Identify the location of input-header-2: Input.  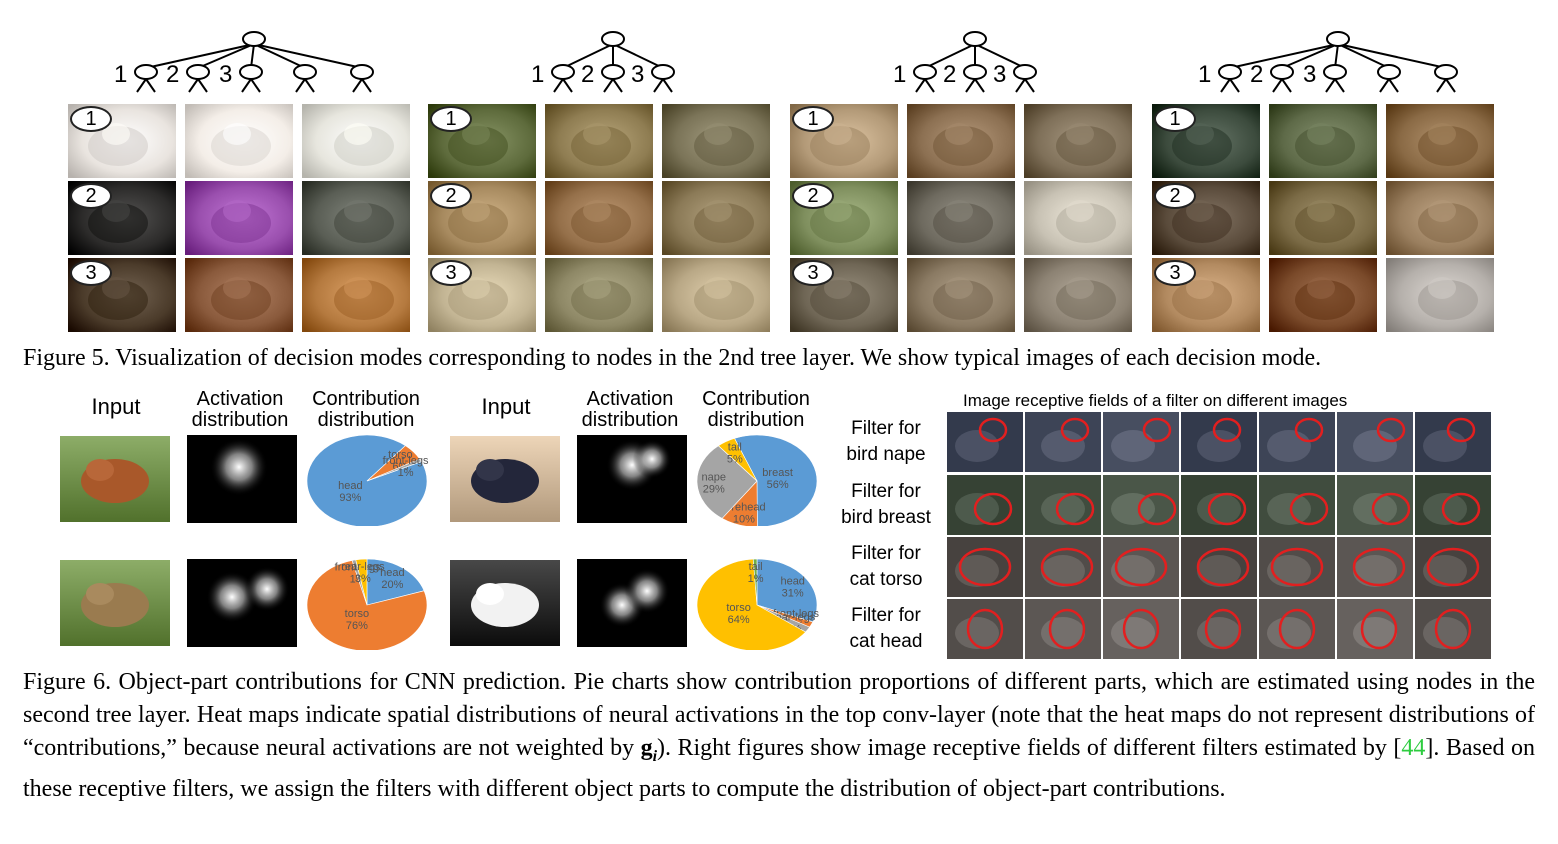
(506, 406).